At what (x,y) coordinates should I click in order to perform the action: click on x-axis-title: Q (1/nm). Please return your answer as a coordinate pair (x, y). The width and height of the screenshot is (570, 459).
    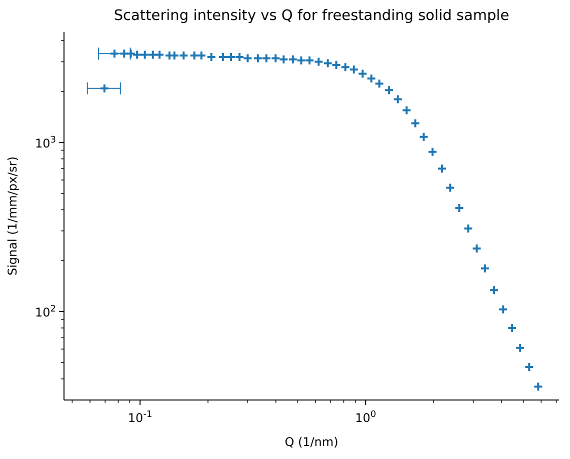
    Looking at the image, I should click on (311, 442).